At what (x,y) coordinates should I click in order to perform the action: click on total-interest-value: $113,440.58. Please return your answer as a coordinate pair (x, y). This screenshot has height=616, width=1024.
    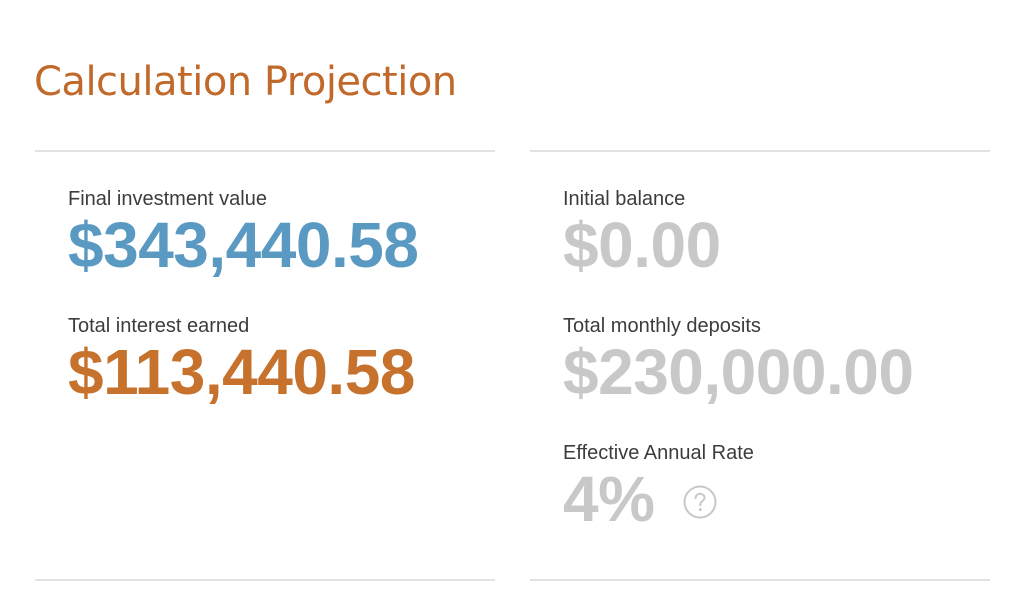
    Looking at the image, I should click on (241, 372).